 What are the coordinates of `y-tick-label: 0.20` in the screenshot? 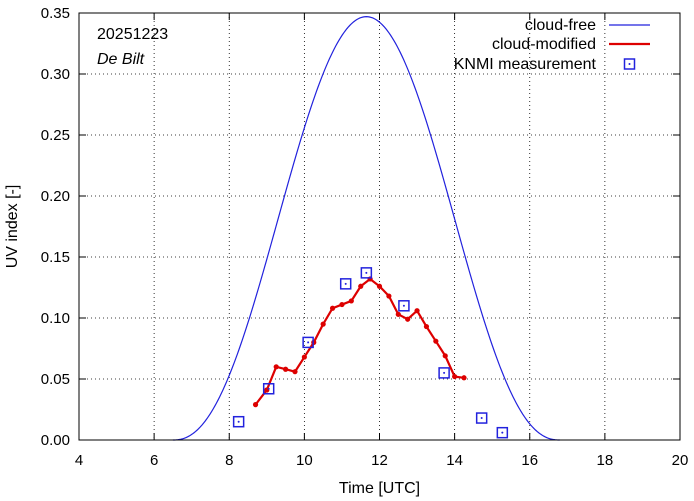 It's located at (55, 196).